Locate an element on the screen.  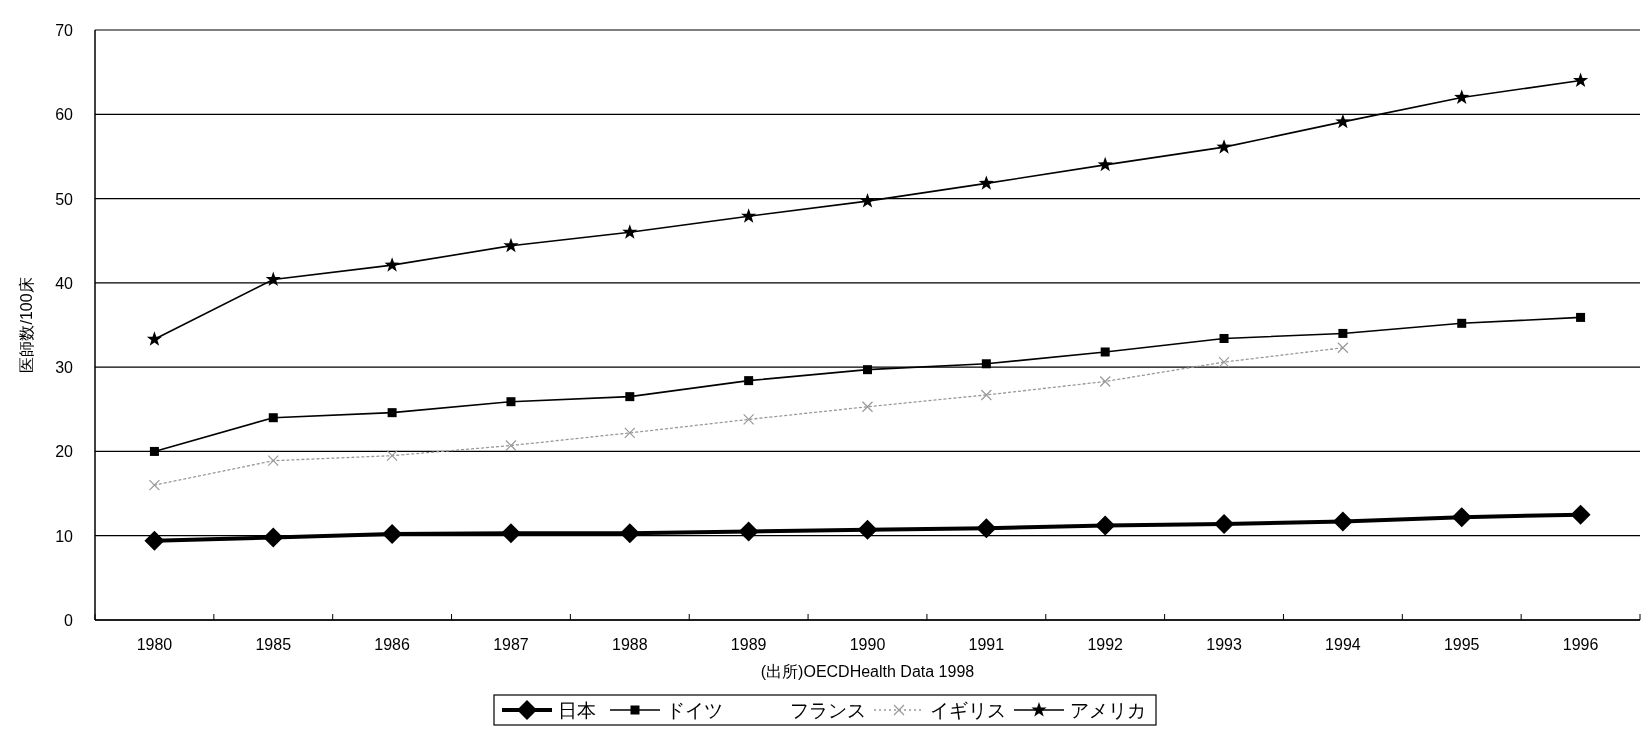
x-tick-label: 1985 is located at coordinates (273, 644).